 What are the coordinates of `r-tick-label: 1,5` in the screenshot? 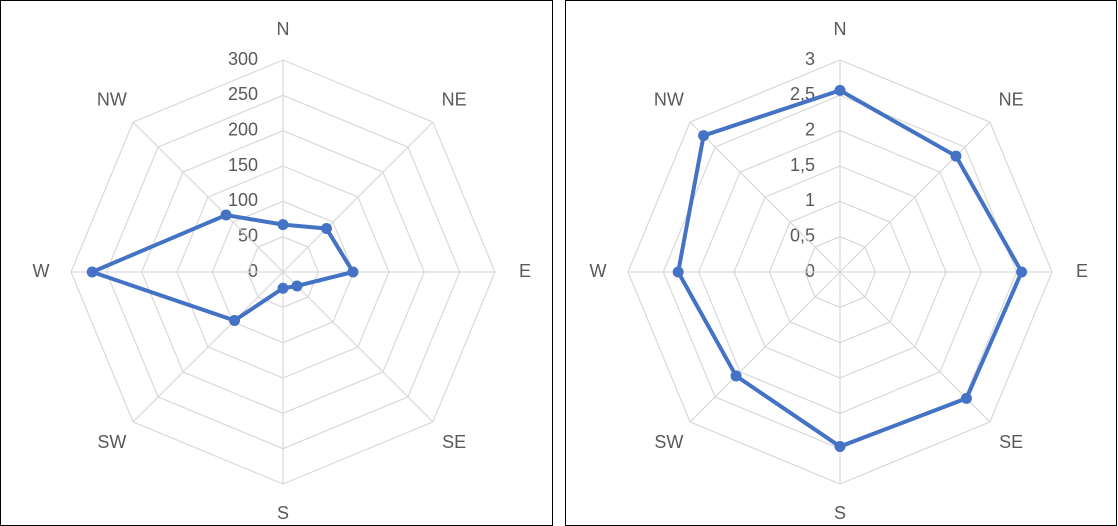 It's located at (802, 165).